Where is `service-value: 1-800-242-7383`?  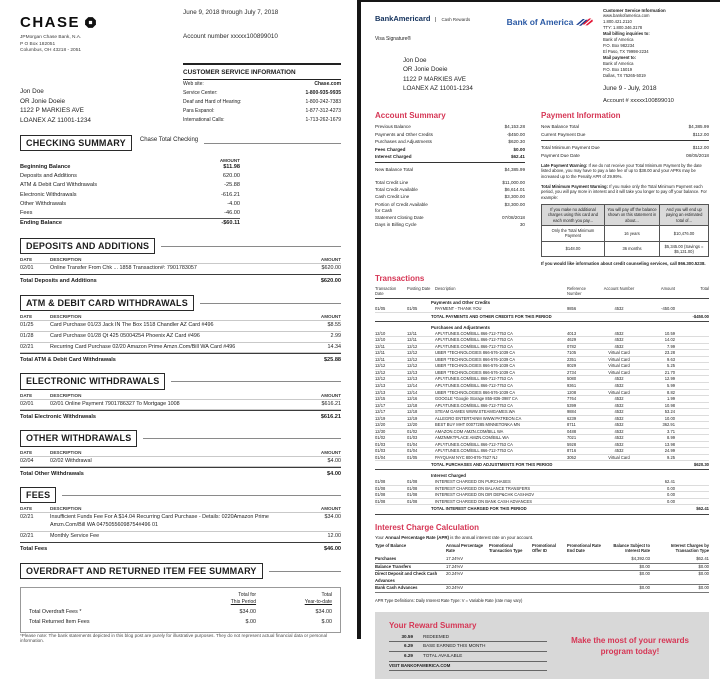
service-value: 1-800-242-7383 is located at coordinates (323, 102).